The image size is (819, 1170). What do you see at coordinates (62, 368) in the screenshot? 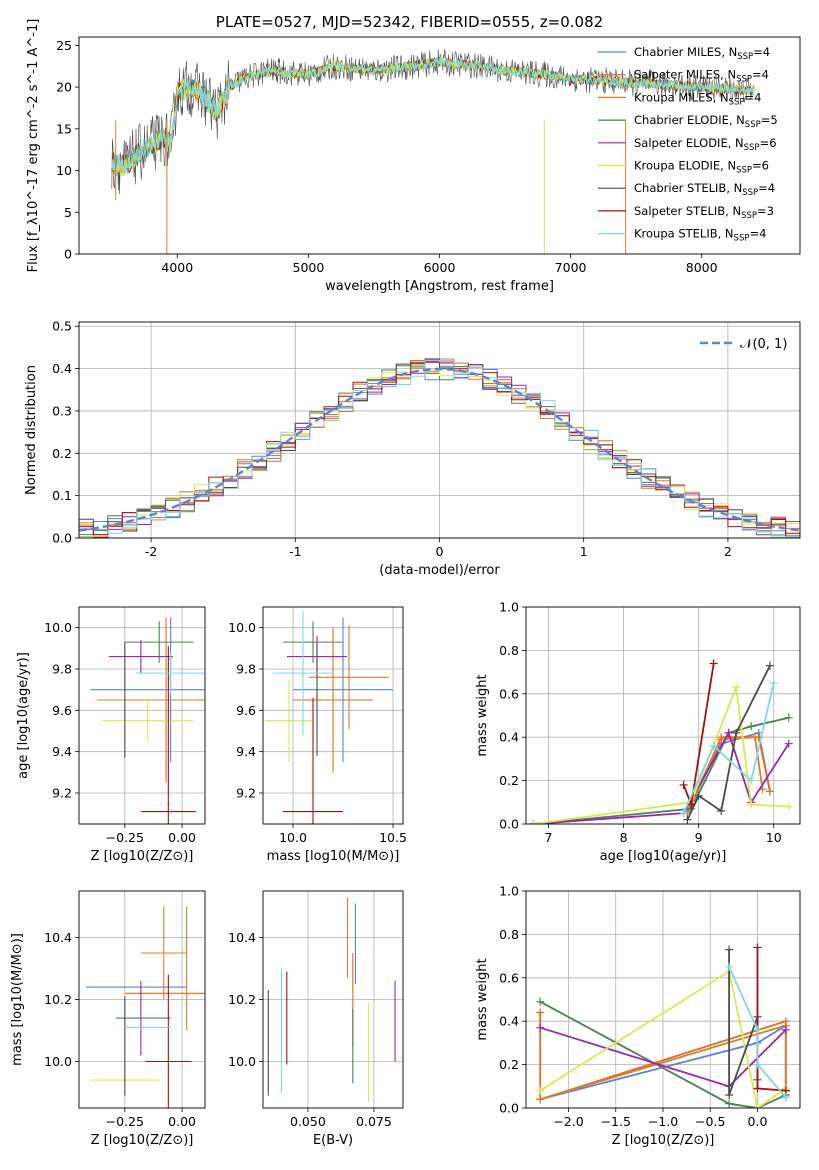
I see `y-tick-label: 0.4` at bounding box center [62, 368].